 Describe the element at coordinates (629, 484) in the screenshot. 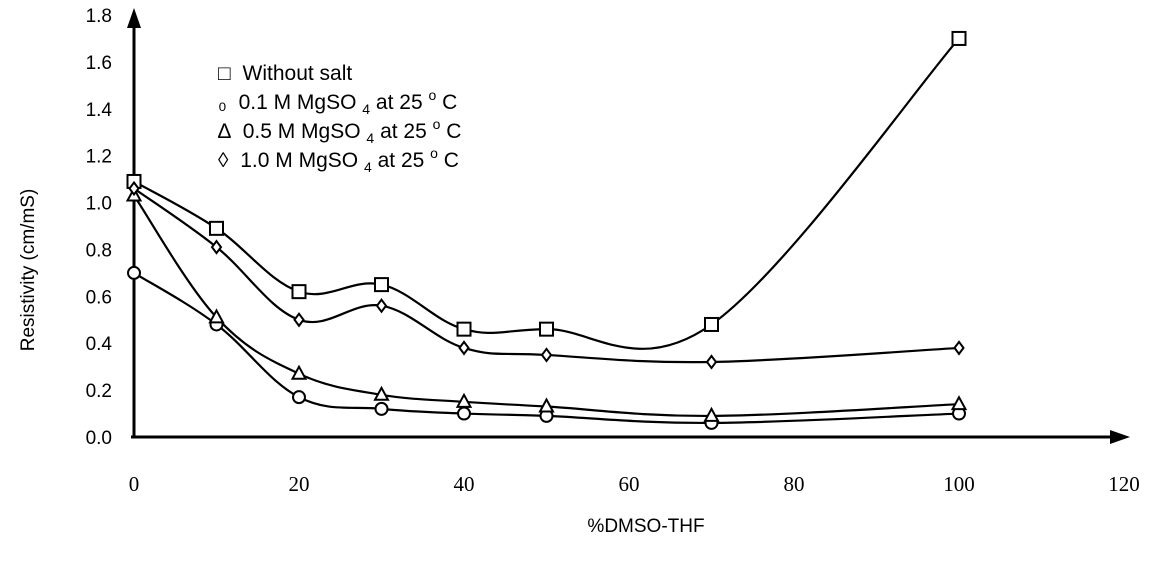

I see `x-tick-label: 60` at that location.